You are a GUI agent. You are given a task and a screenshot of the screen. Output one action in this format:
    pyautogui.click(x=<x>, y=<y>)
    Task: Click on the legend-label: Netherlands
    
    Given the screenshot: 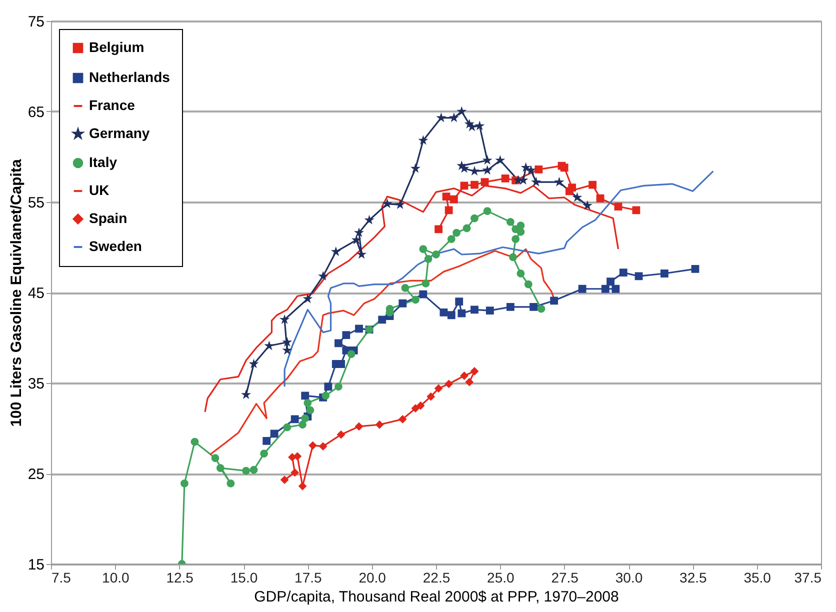 What is the action you would take?
    pyautogui.click(x=129, y=77)
    